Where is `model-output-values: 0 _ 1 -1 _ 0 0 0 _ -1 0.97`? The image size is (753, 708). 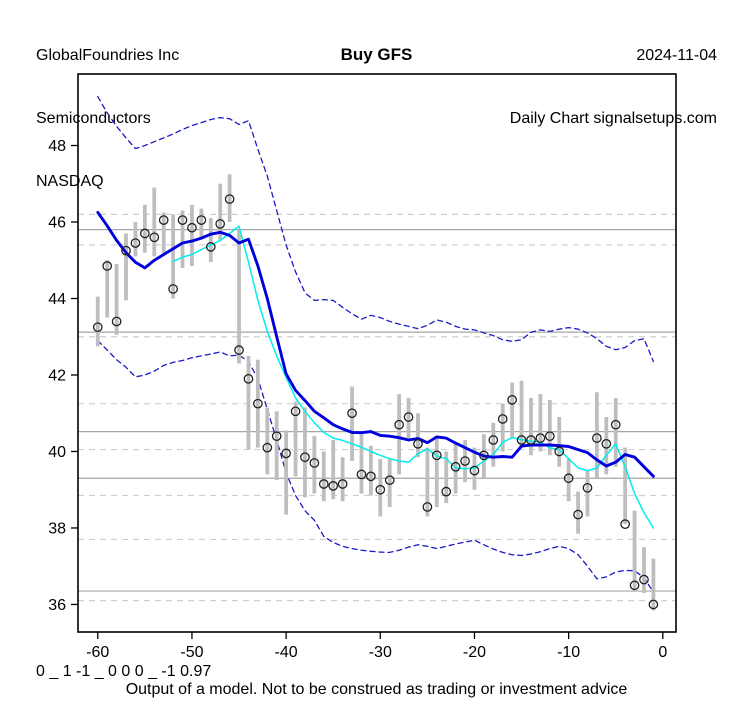 model-output-values: 0 _ 1 -1 _ 0 0 0 _ -1 0.97 is located at coordinates (124, 671).